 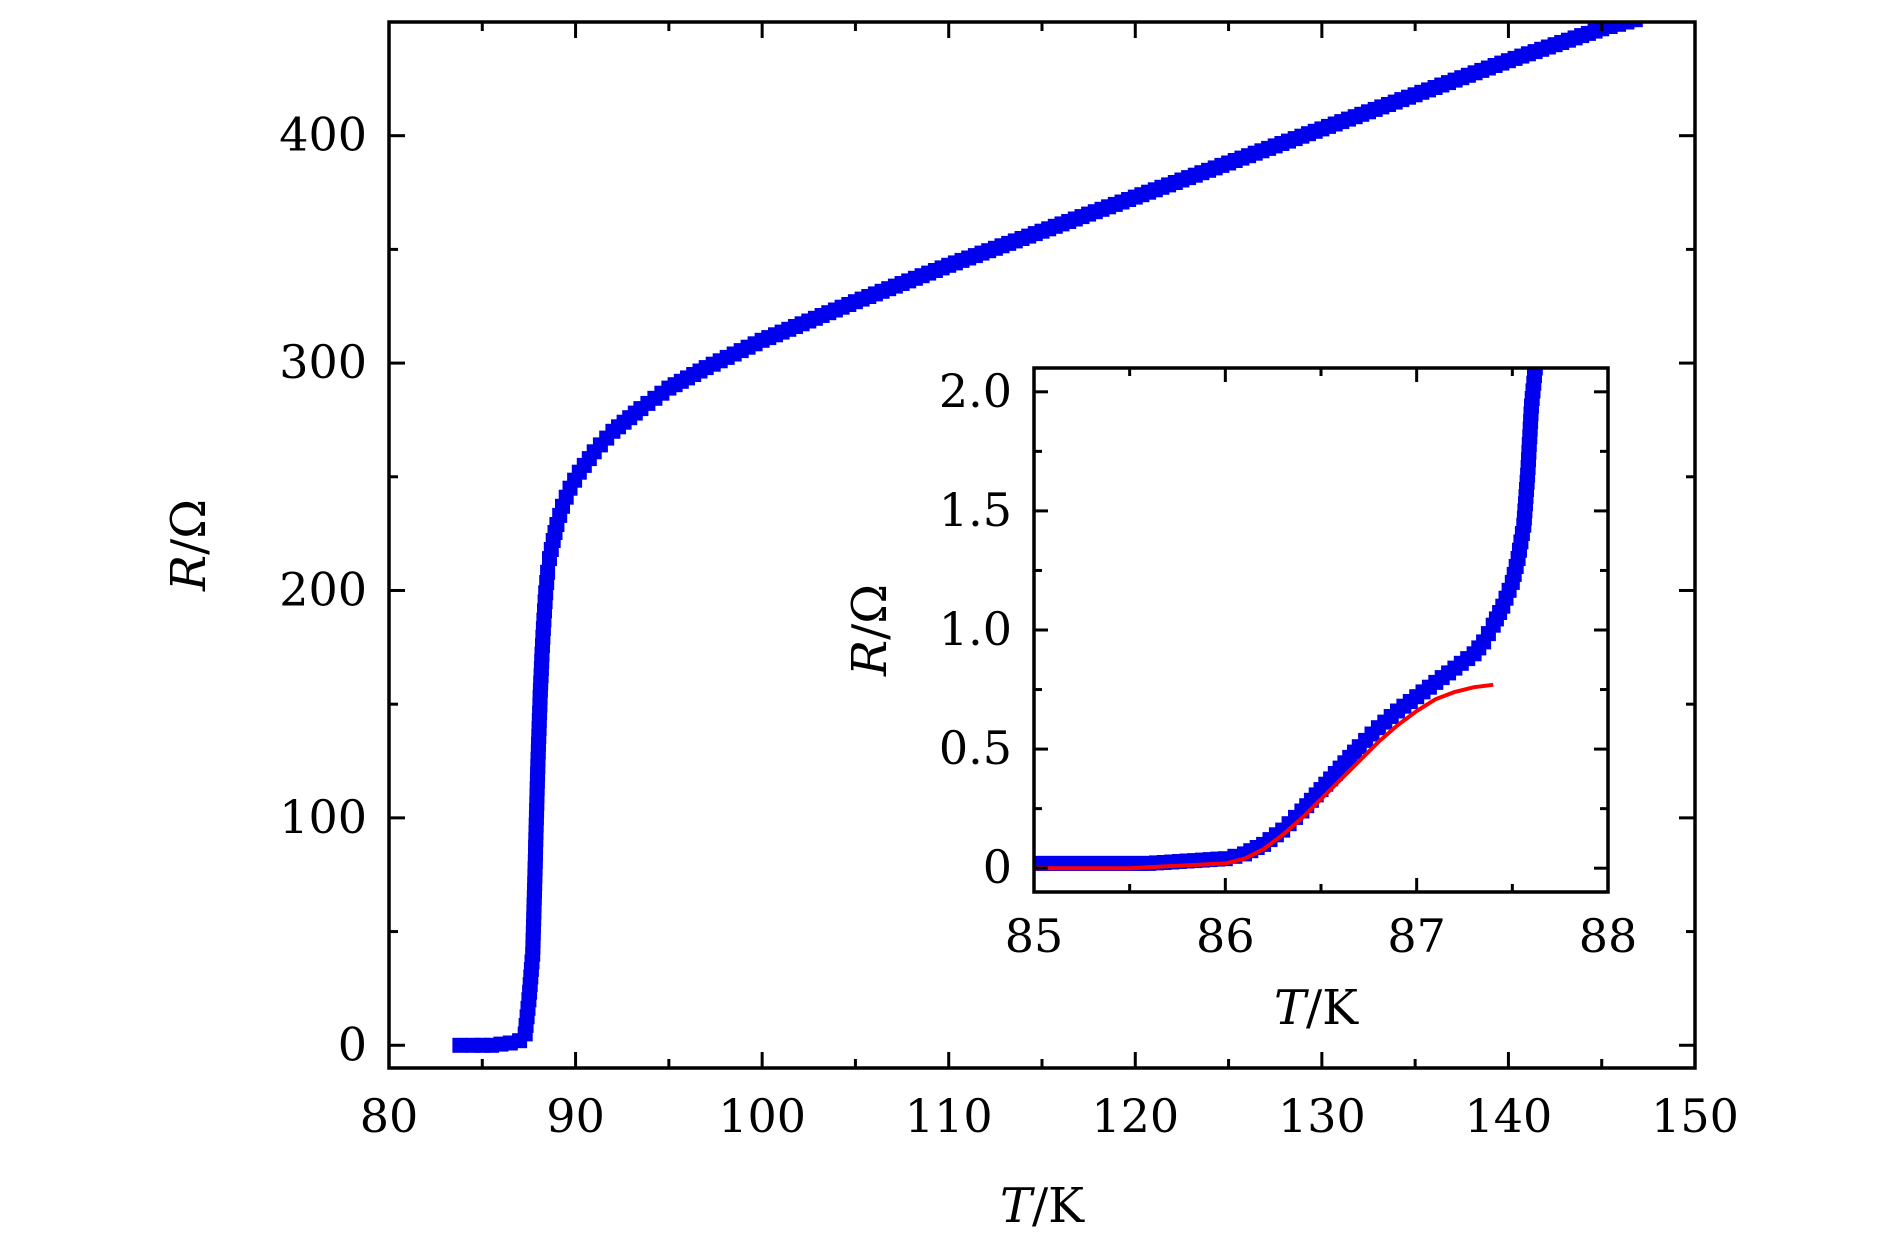 I want to click on inset-series-1-line, so click(x=1264, y=776).